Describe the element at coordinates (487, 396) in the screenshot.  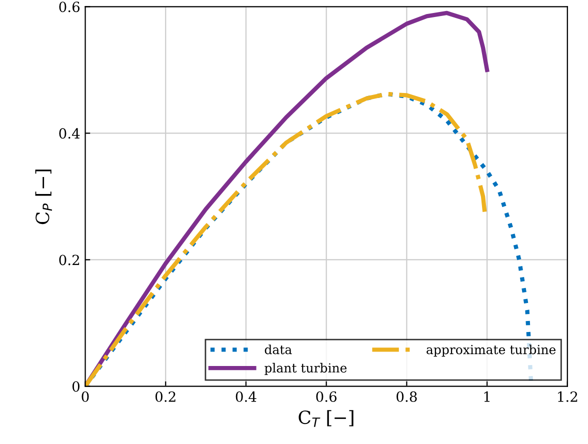
I see `x-tick-label: 1` at that location.